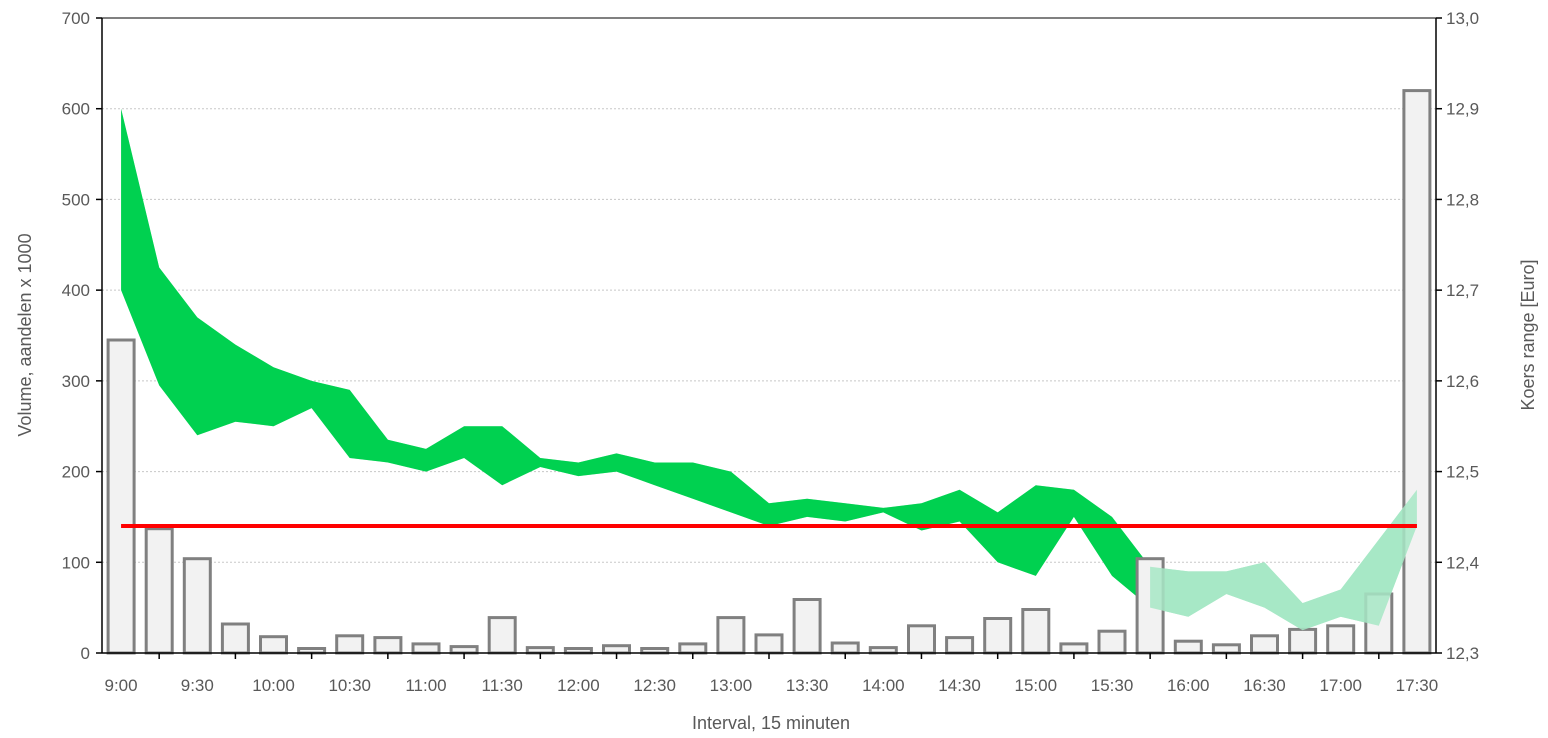  I want to click on y-right-tick-label: 12,4, so click(1462, 562).